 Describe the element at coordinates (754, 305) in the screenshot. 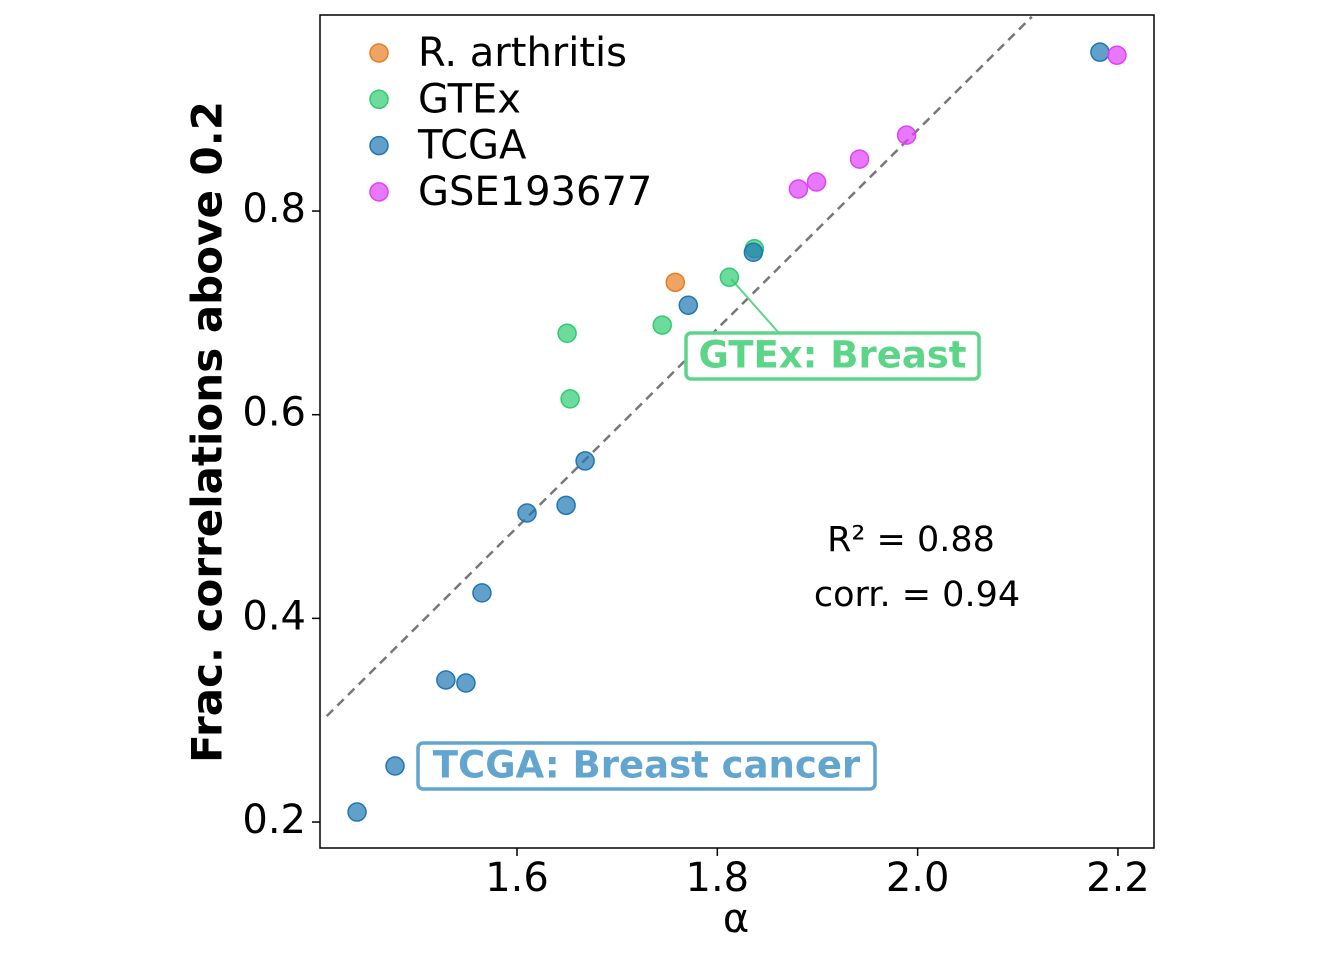

I see `annotation-arrow` at that location.